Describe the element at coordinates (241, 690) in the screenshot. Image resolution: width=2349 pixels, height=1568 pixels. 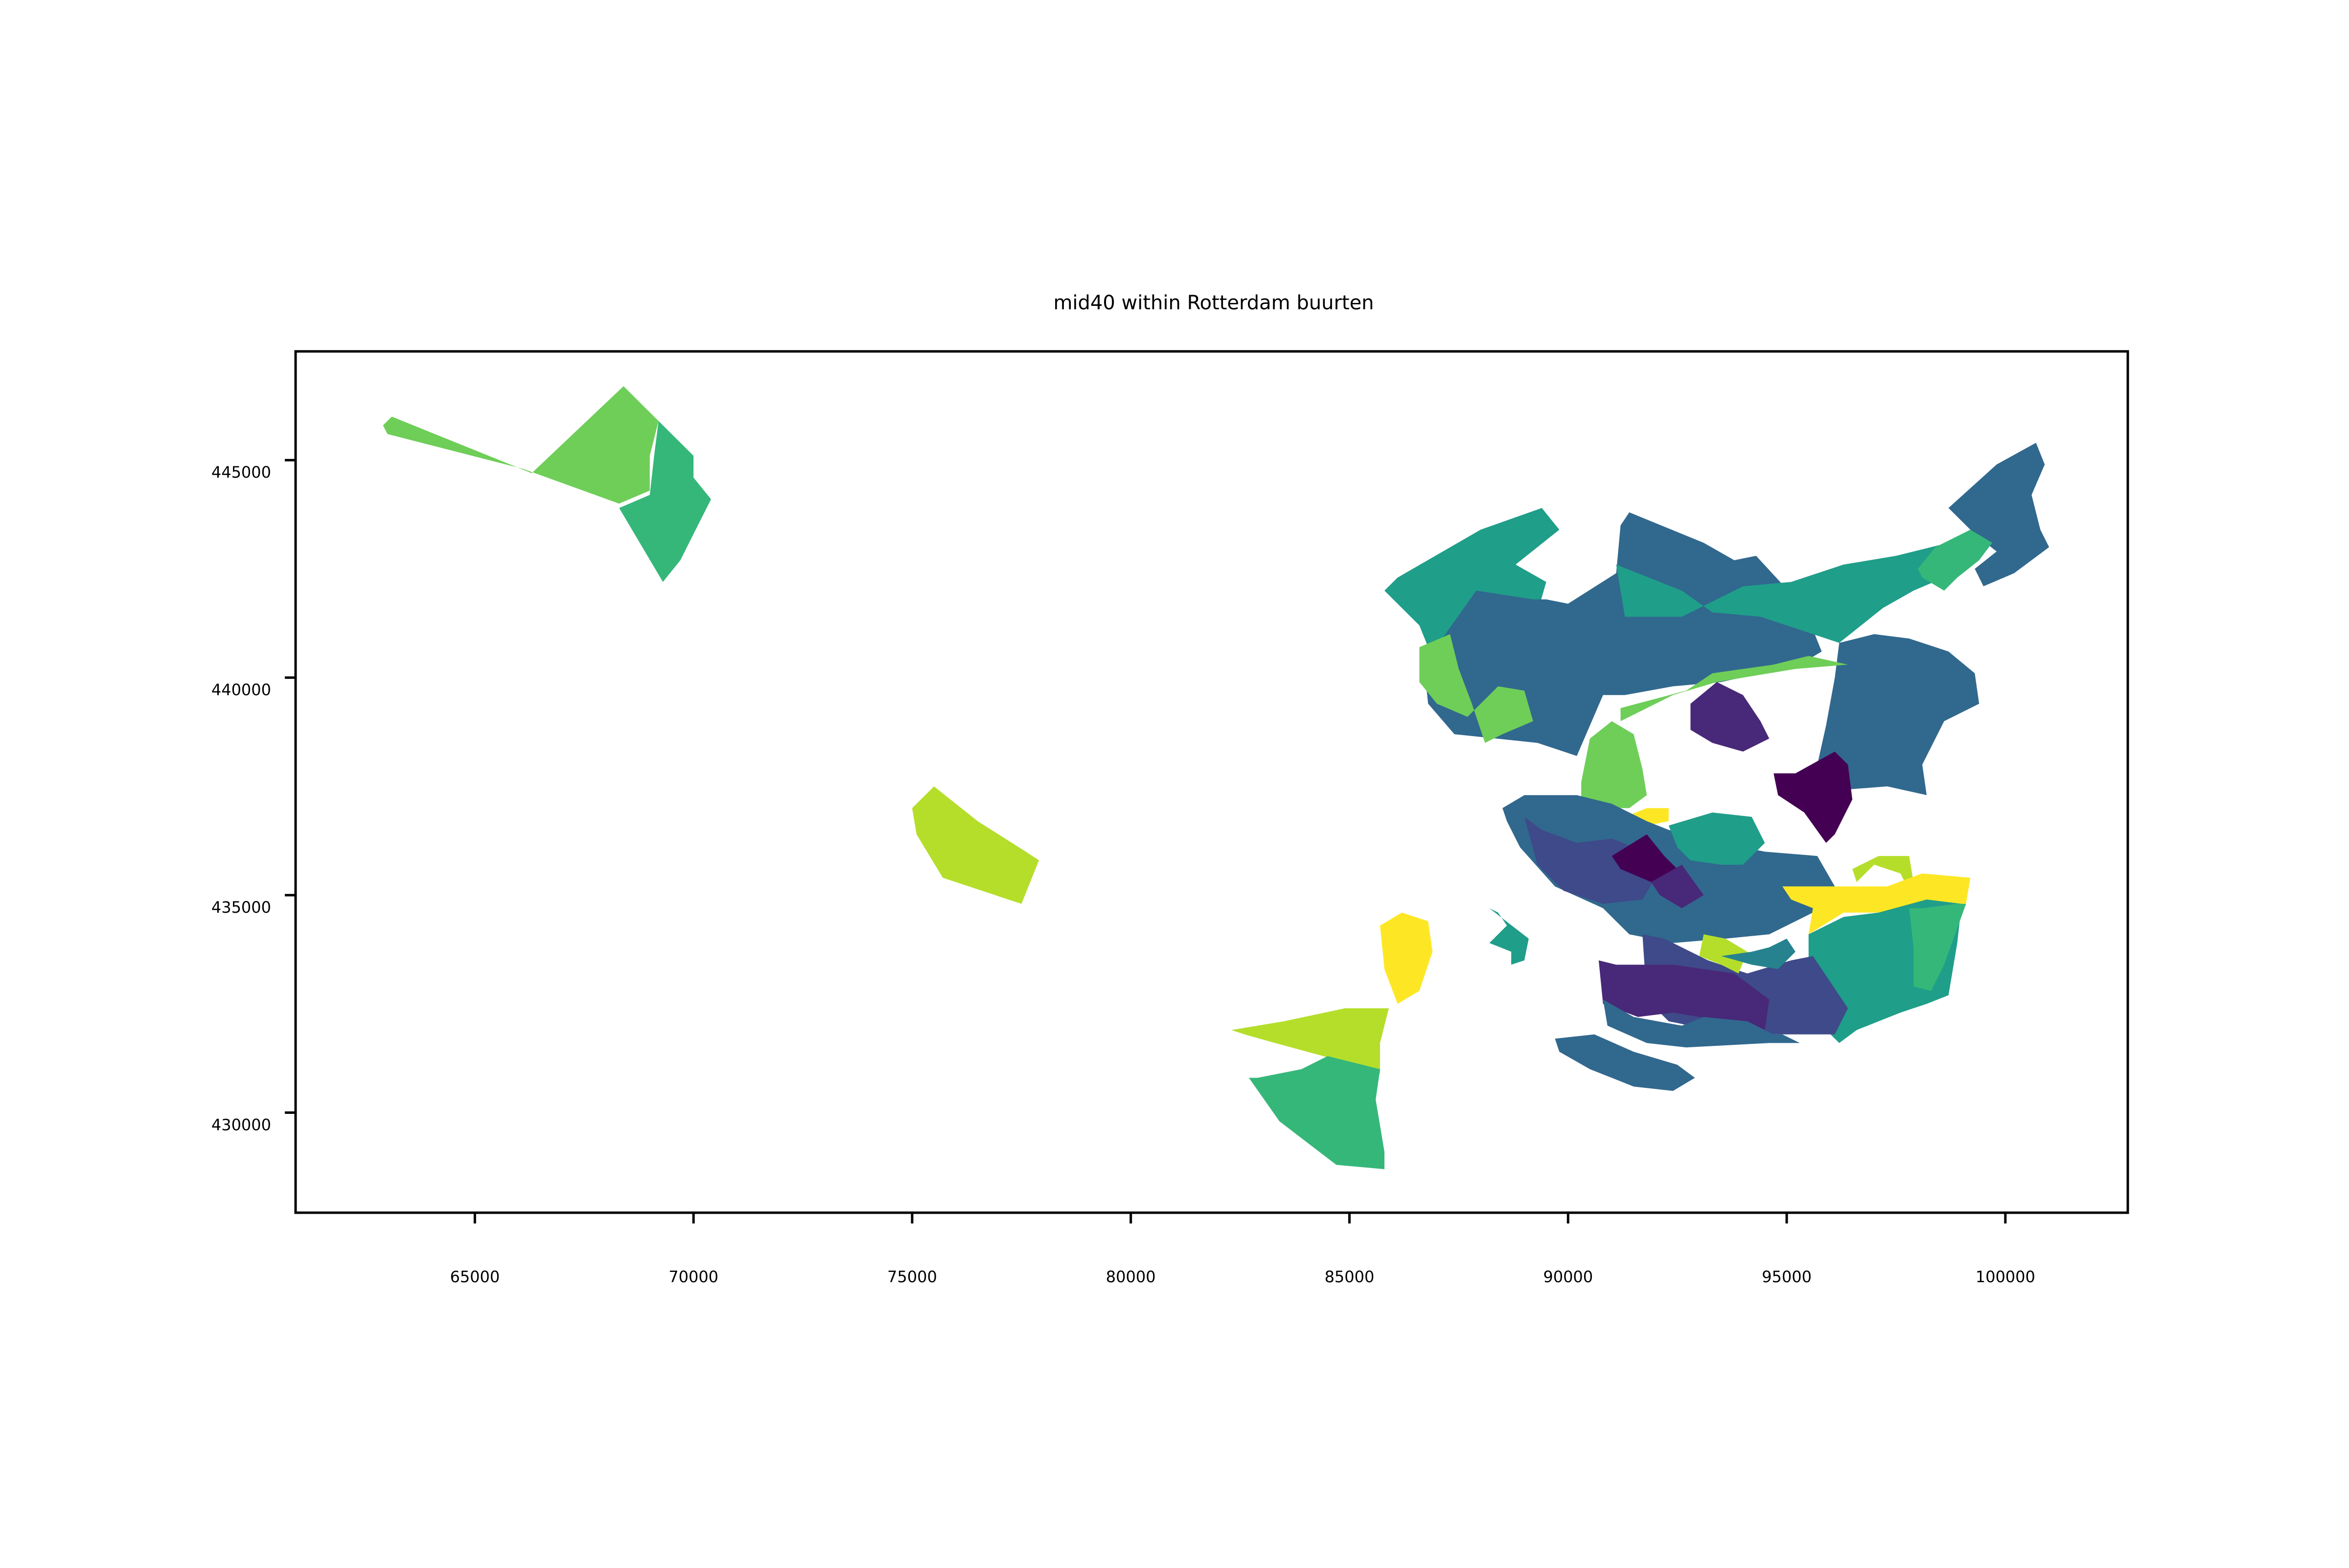
I see `y-tick-label: 440000` at that location.